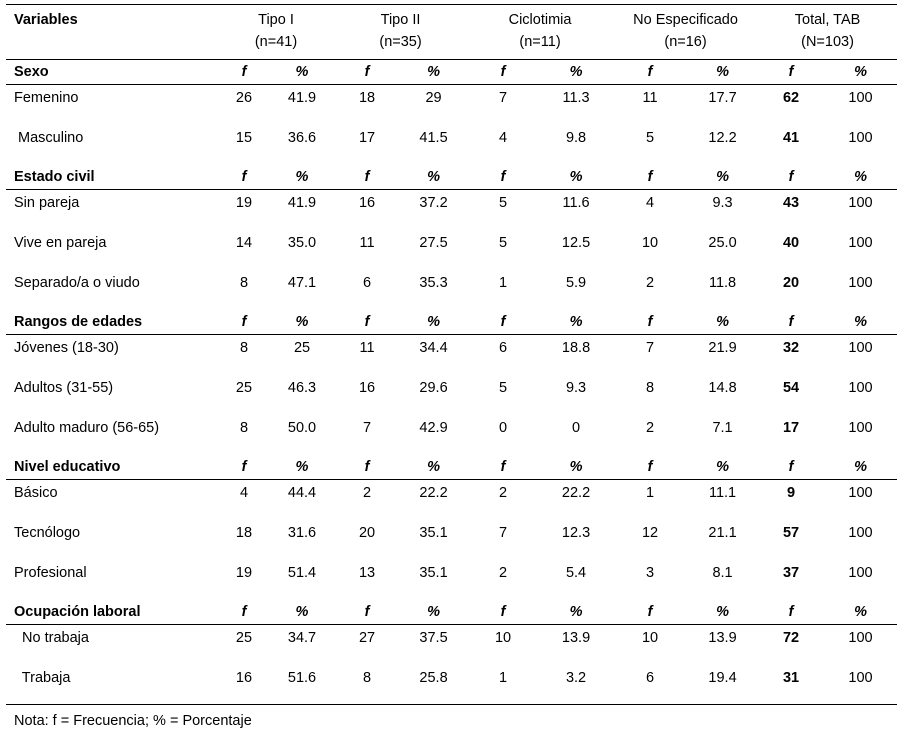 Image resolution: width=897 pixels, height=730 pixels. What do you see at coordinates (367, 242) in the screenshot?
I see `cell-value: 11` at bounding box center [367, 242].